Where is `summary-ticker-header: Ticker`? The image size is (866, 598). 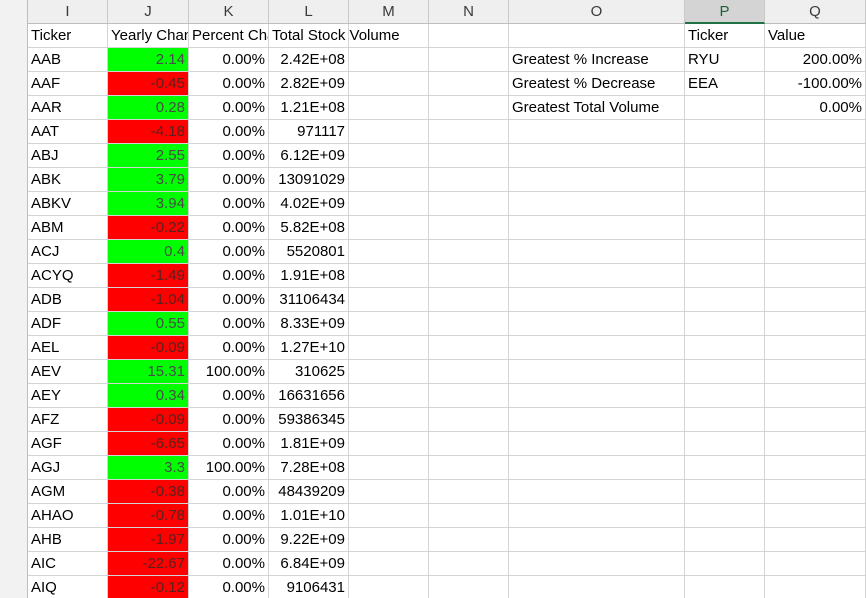 summary-ticker-header: Ticker is located at coordinates (725, 36).